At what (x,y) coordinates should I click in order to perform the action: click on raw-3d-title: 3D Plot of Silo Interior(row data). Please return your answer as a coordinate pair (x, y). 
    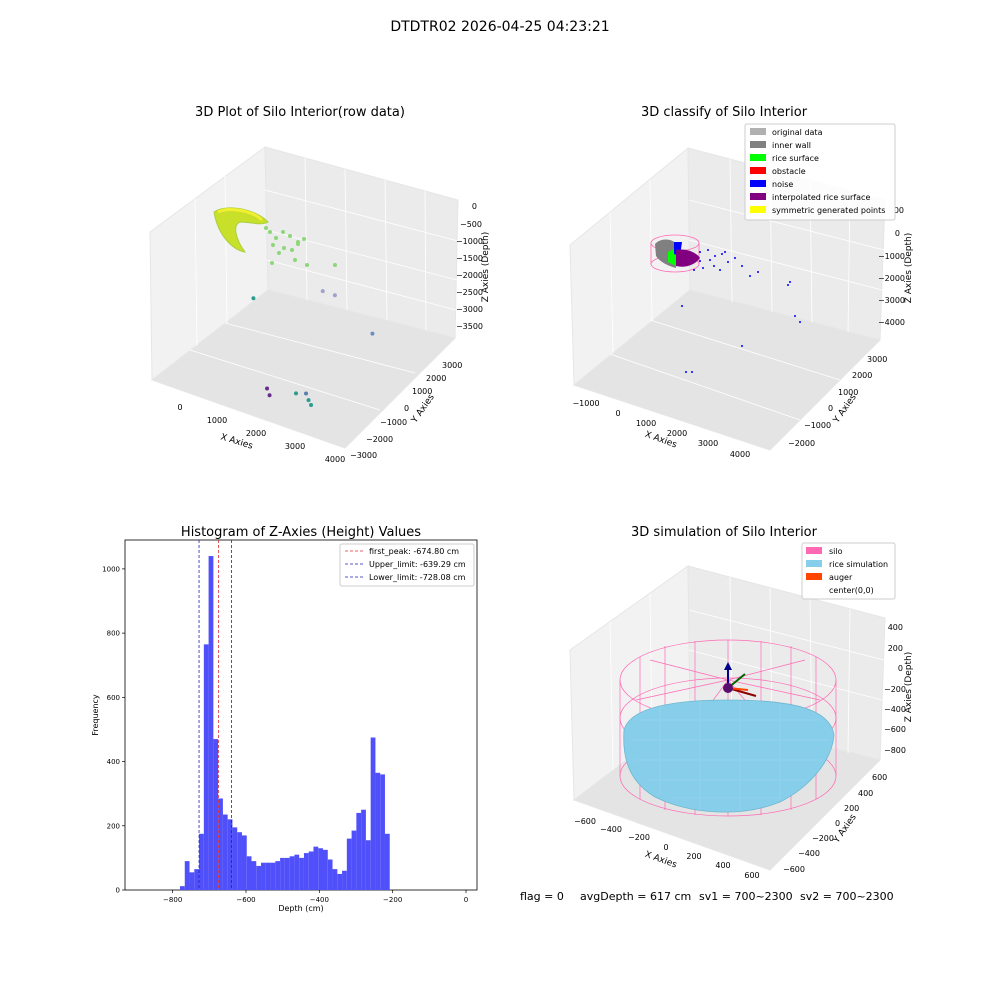
    Looking at the image, I should click on (300, 112).